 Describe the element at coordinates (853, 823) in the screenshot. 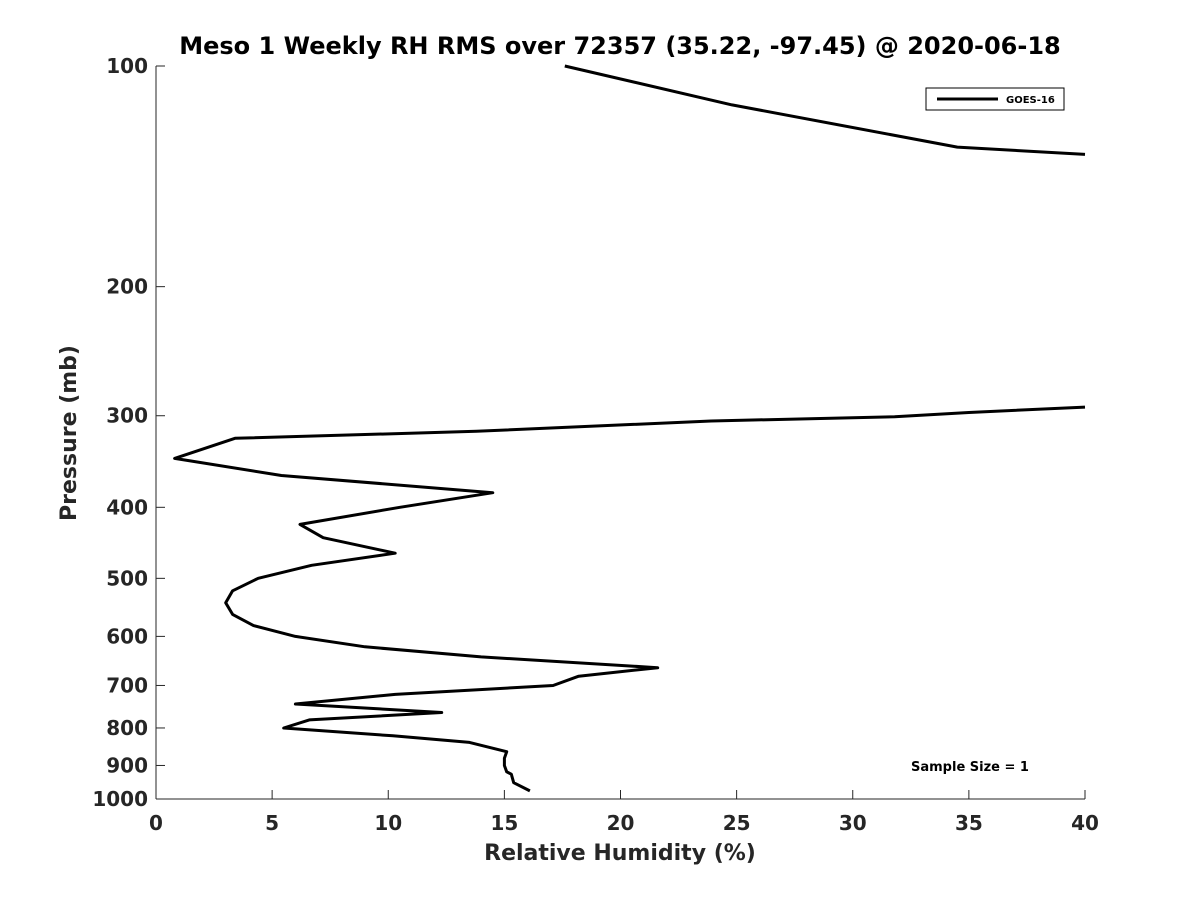

I see `x-tick-label-30: 30` at that location.